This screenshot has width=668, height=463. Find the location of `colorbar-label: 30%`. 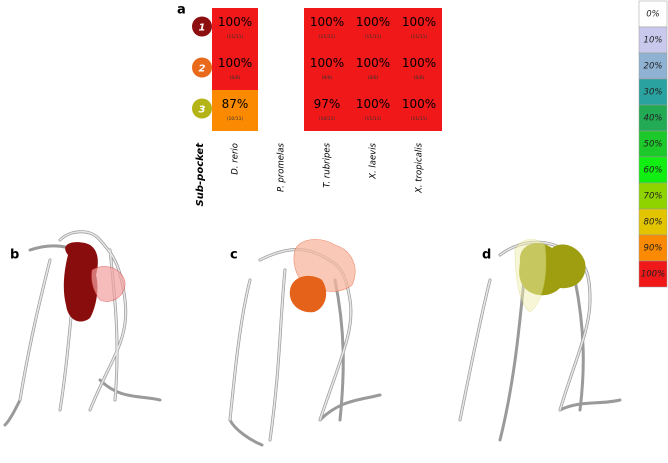

colorbar-label: 30% is located at coordinates (653, 93).